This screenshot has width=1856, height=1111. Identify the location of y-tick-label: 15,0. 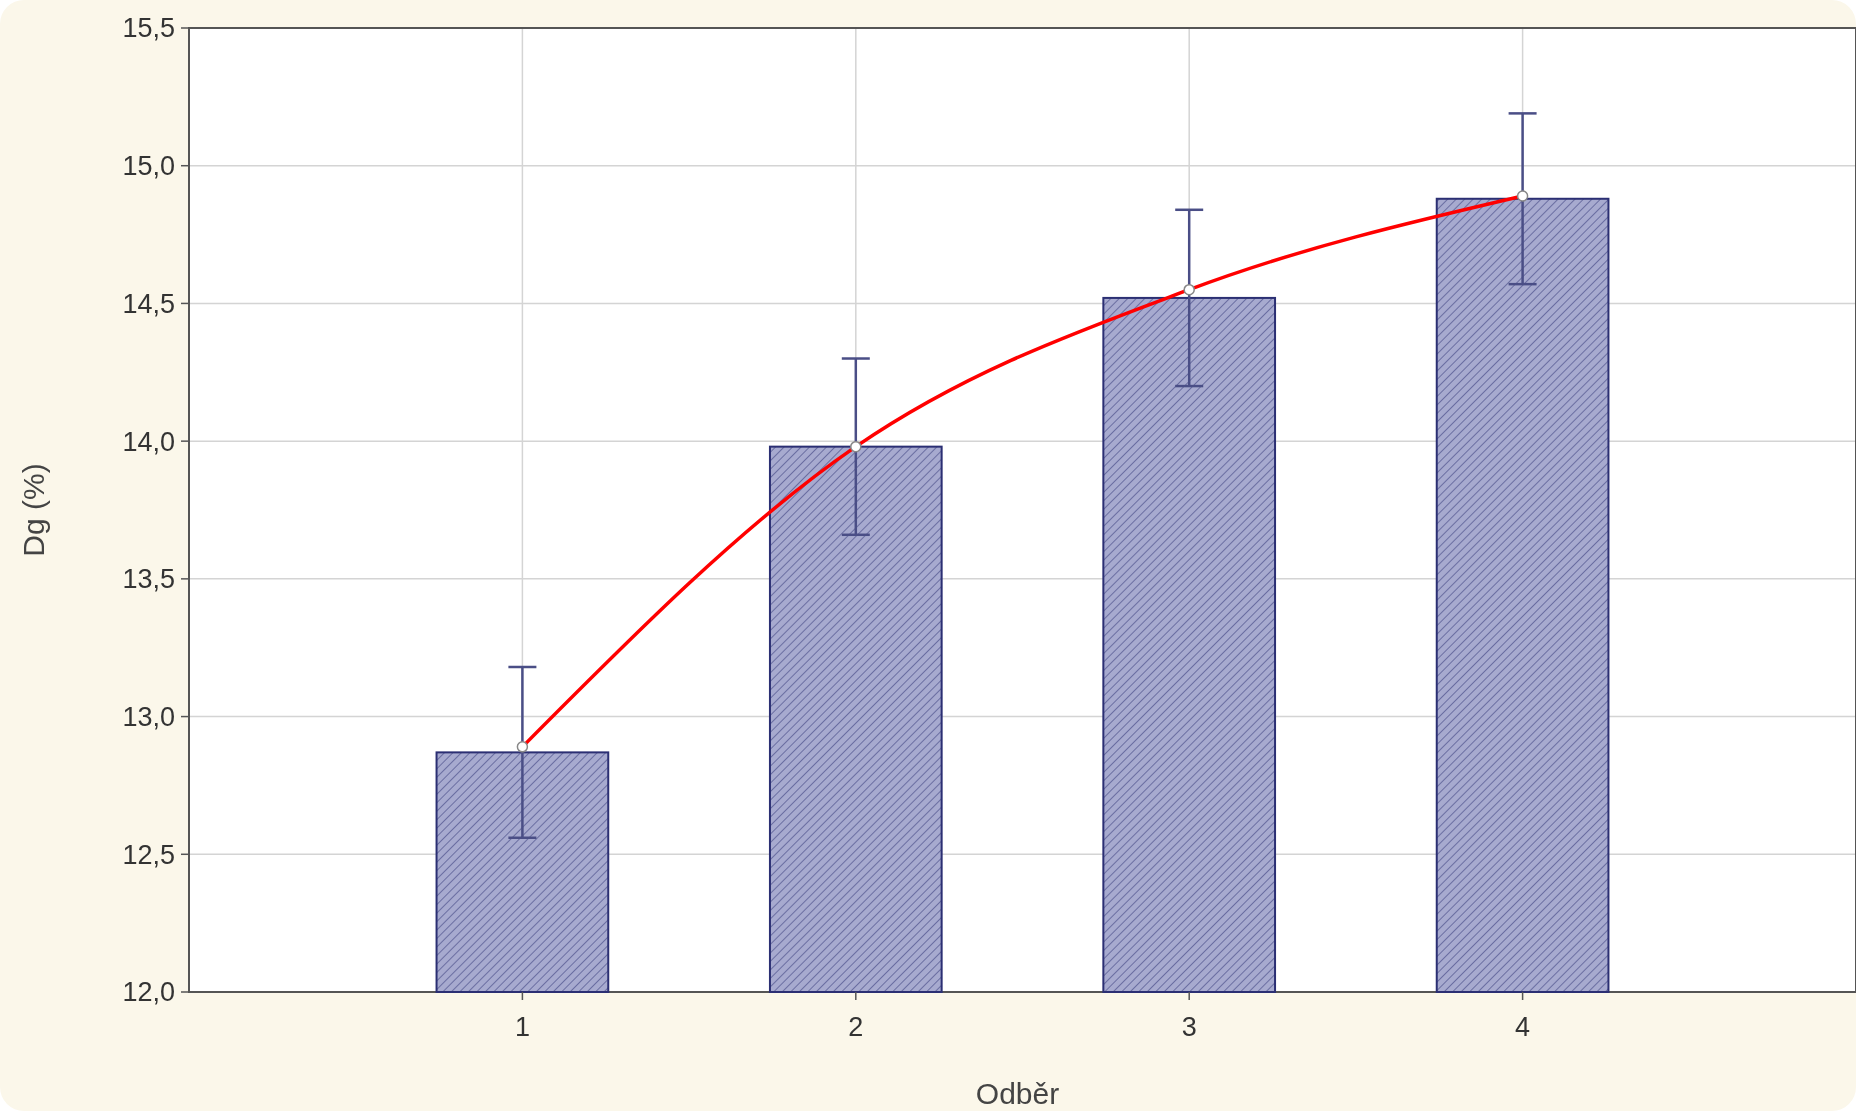
(148, 166).